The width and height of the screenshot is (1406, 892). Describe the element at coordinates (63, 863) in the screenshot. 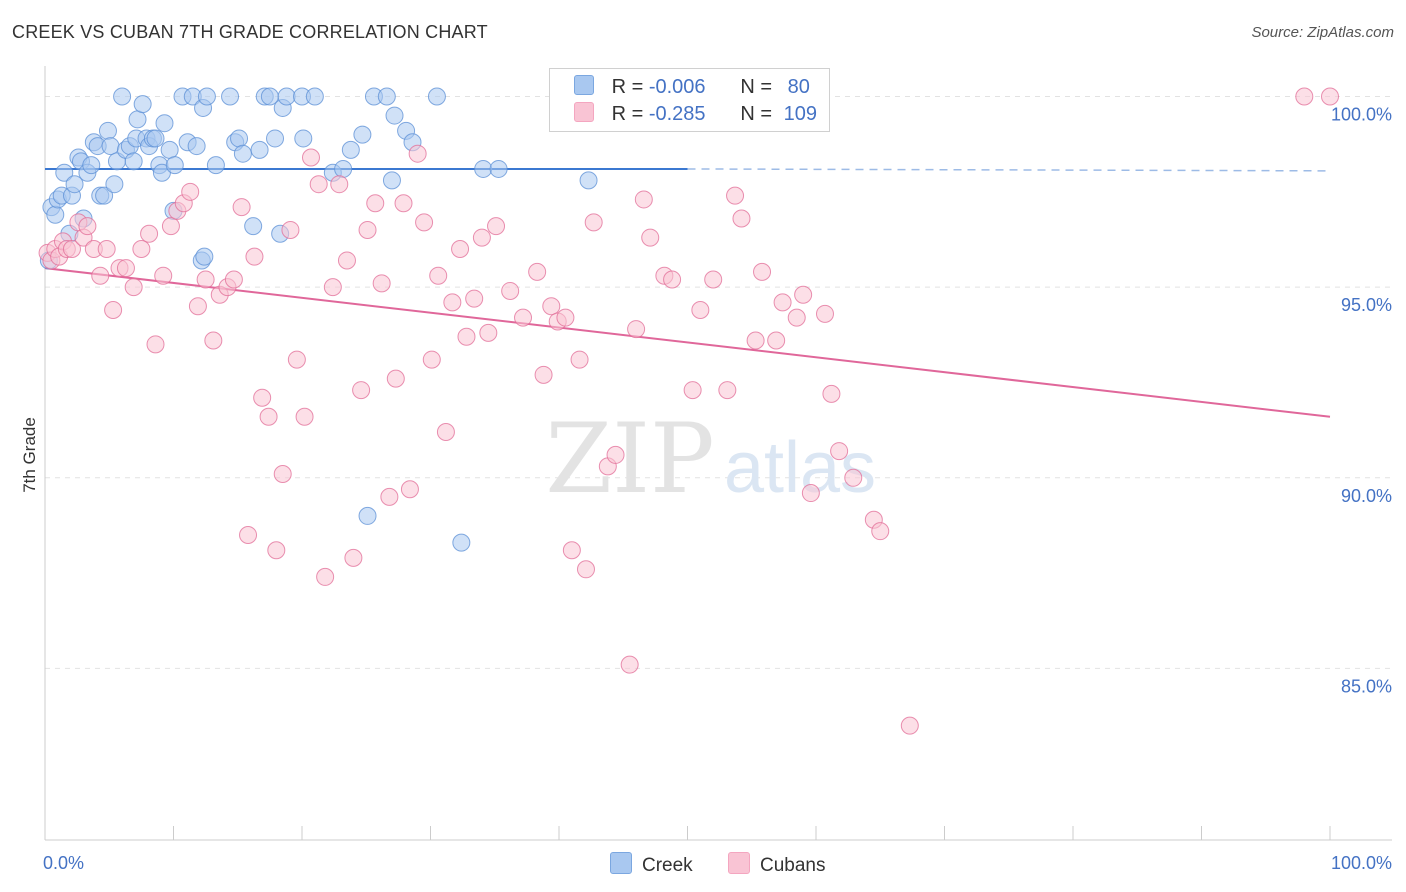

I see `x-tick-label: 0.0%` at that location.